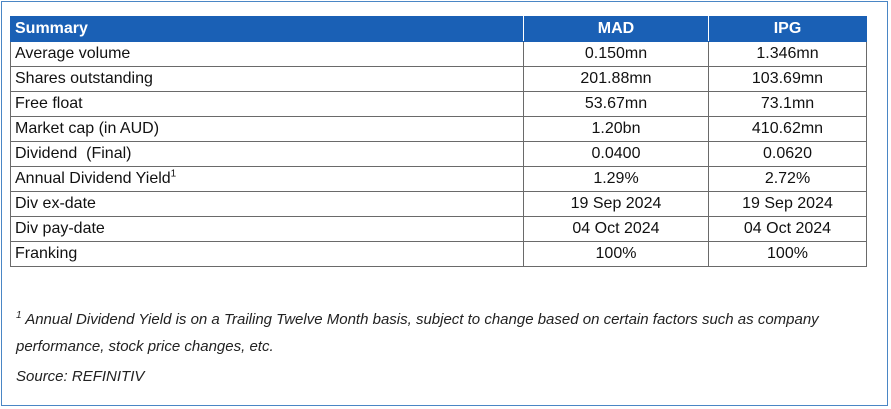 Image resolution: width=891 pixels, height=409 pixels. I want to click on header-ipg: IPG, so click(787, 29).